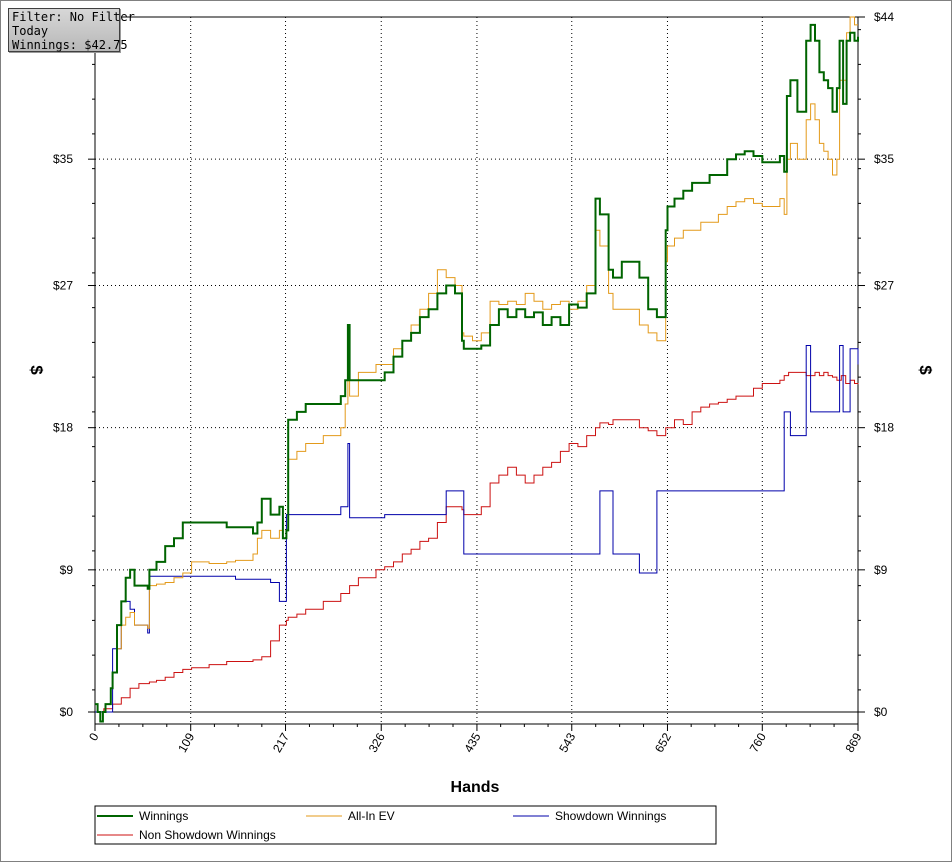  Describe the element at coordinates (884, 159) in the screenshot. I see `y-tick-label-right: $35` at that location.